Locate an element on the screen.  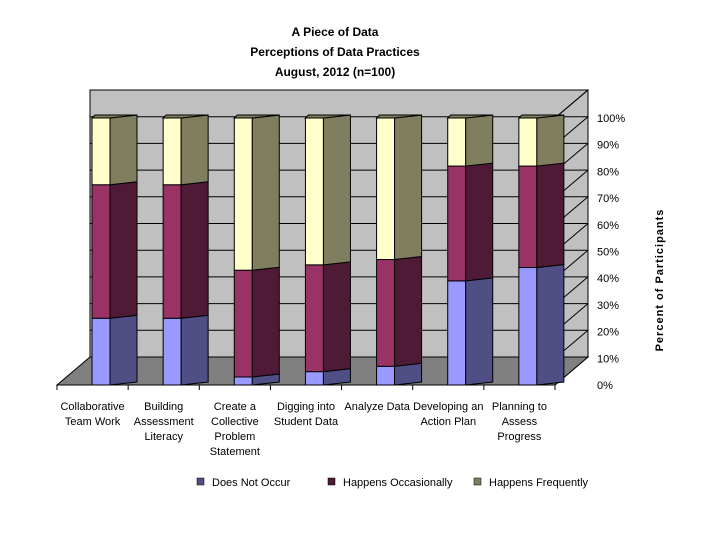
y-axis: 0% 10% 20% 30% 40% 50% 60% 70% 80% 90% 100% is located at coordinates (611, 252).